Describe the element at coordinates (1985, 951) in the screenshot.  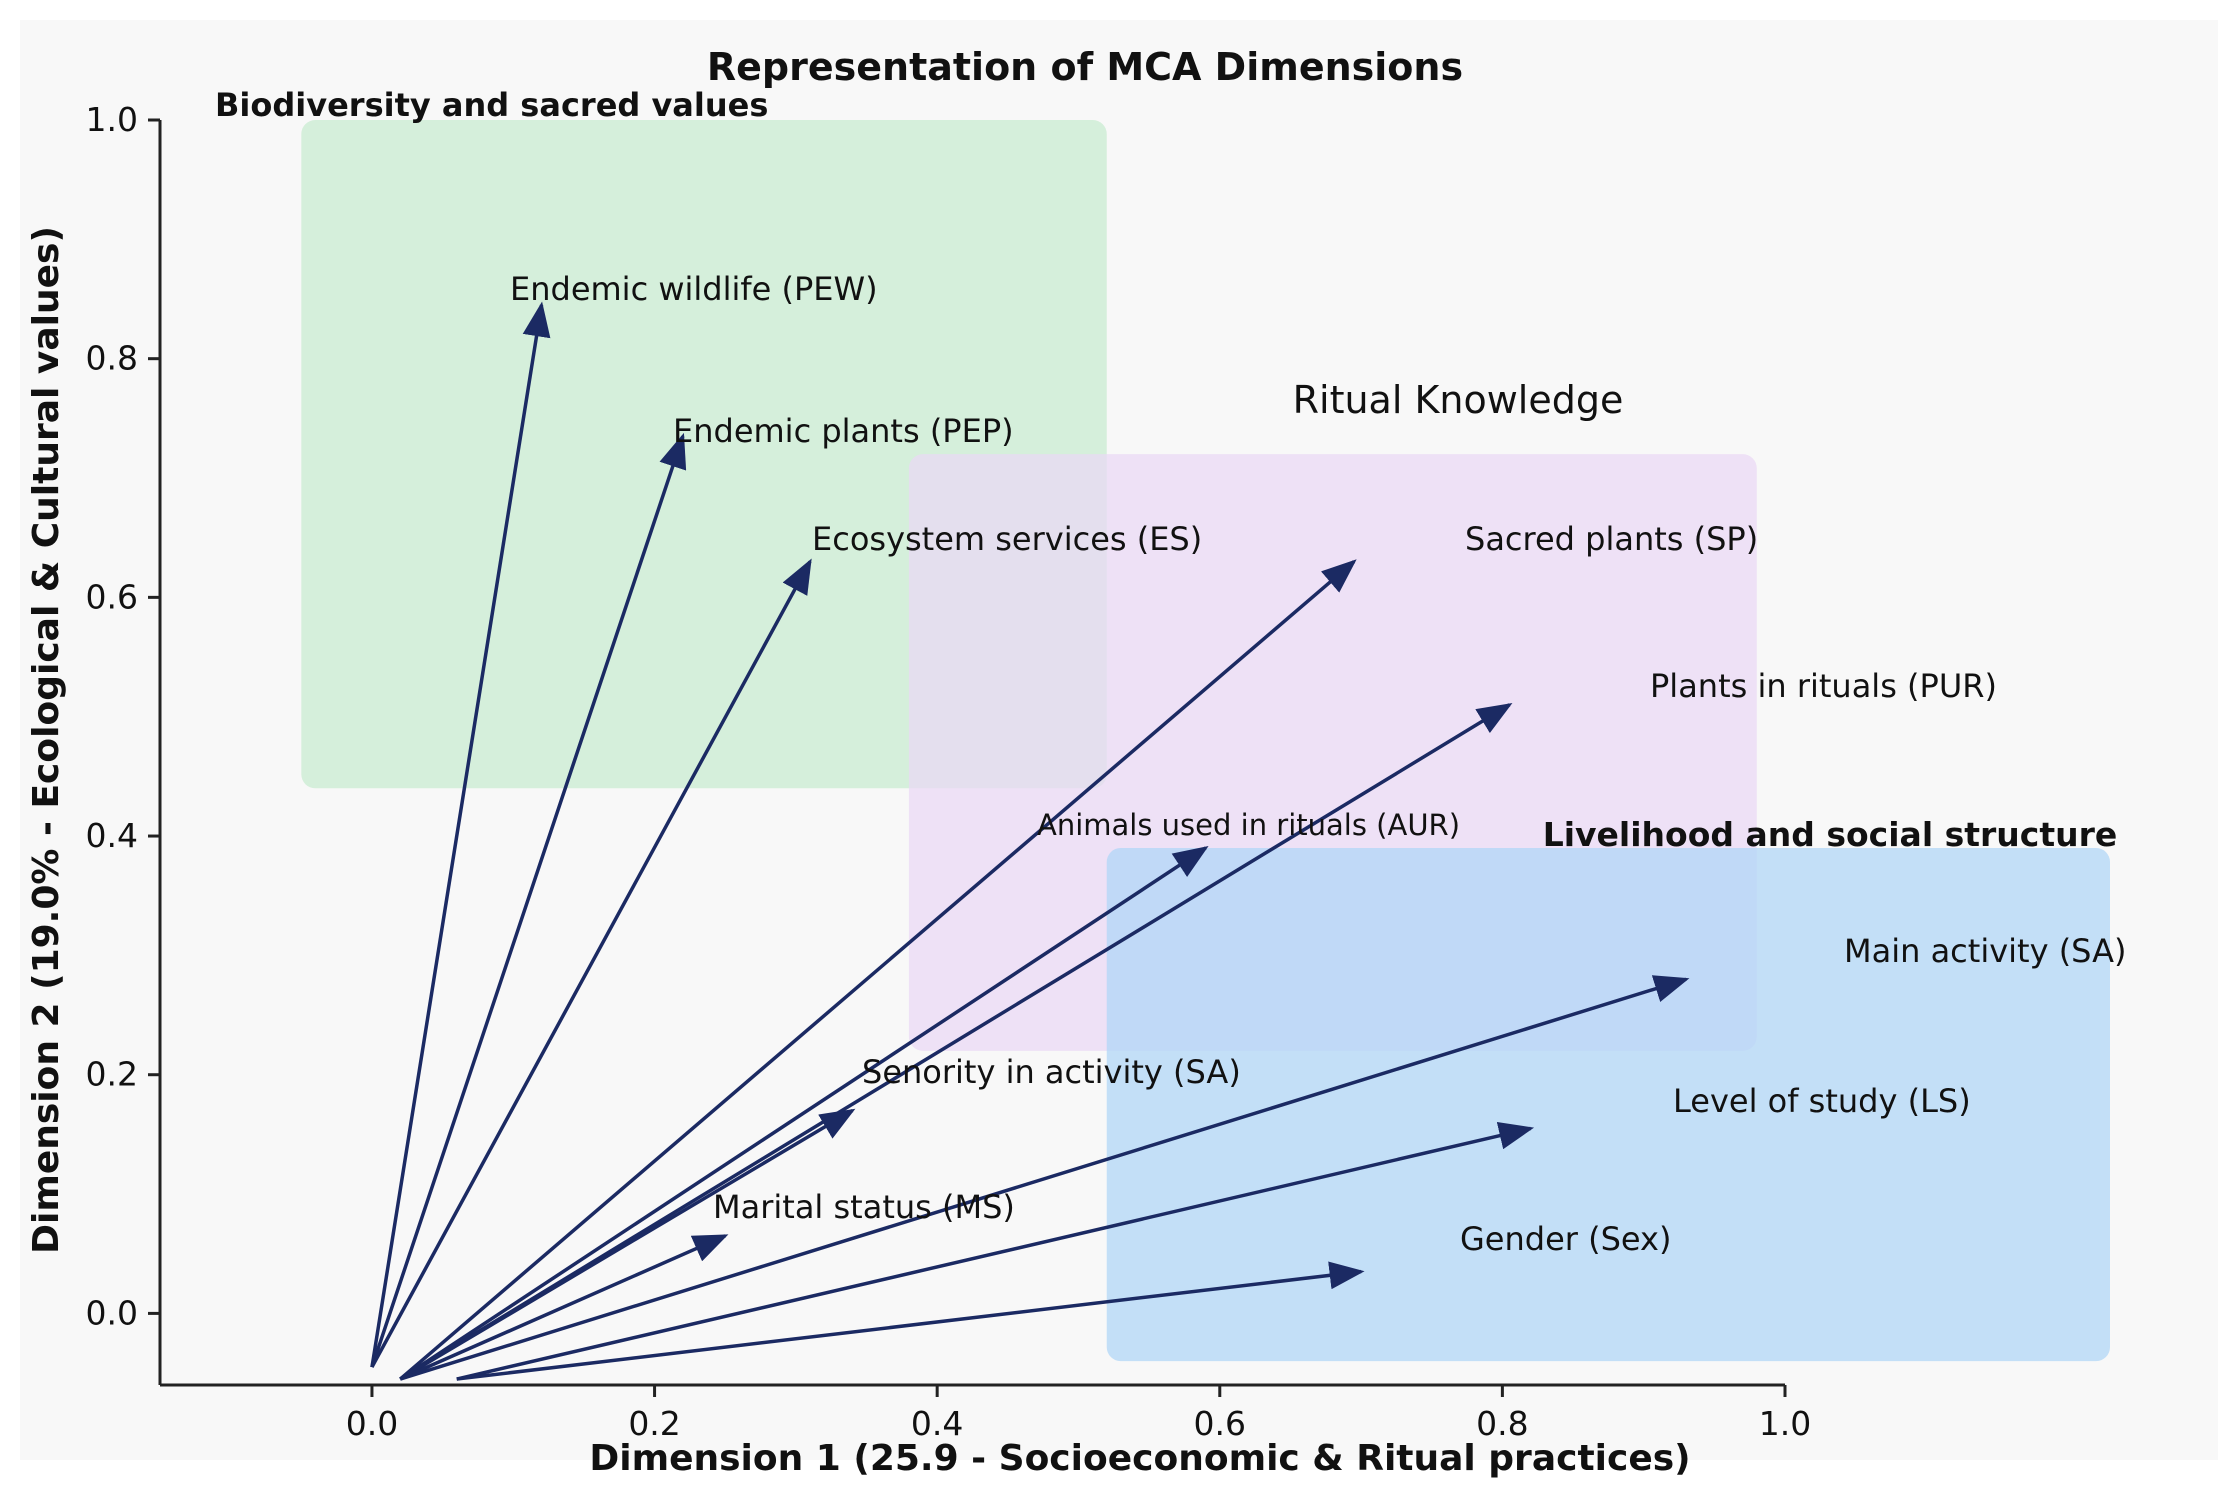
I see `arrow-label-8: Main activity (SA)` at that location.